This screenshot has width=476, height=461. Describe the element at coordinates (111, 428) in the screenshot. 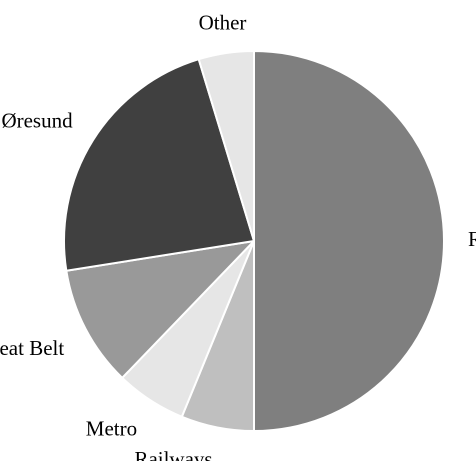

I see `pie-label-metro: Metro` at that location.